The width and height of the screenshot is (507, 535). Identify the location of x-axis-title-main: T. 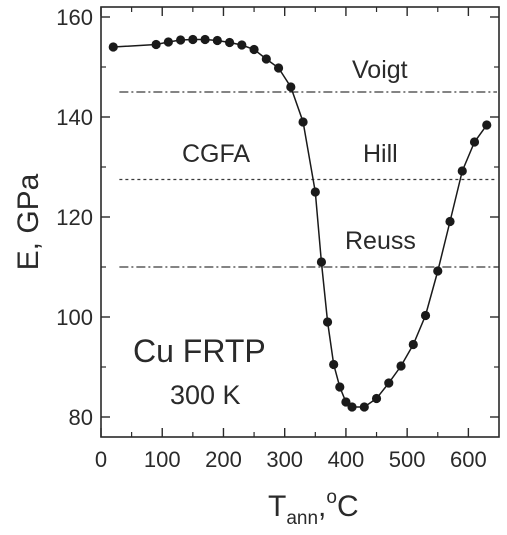
(277, 506).